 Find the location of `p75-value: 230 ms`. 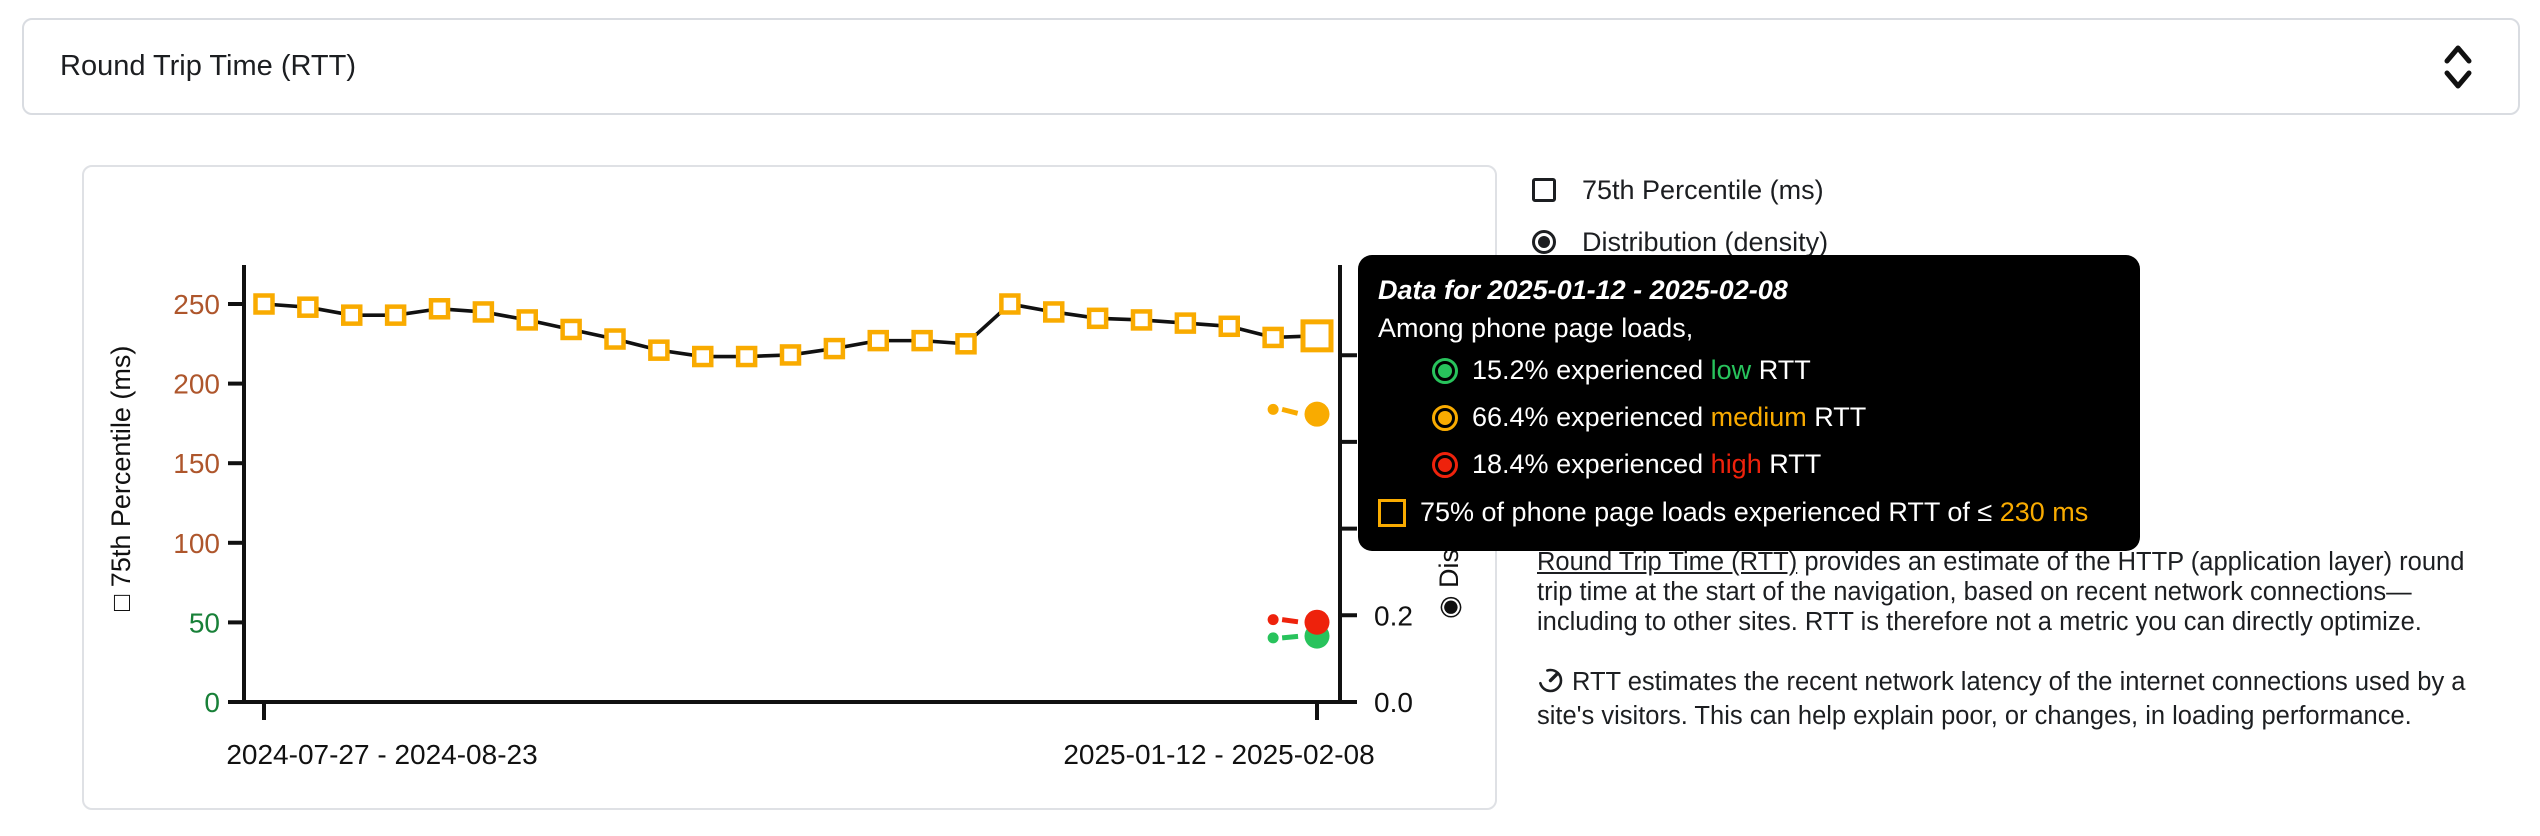

p75-value: 230 ms is located at coordinates (2044, 512).